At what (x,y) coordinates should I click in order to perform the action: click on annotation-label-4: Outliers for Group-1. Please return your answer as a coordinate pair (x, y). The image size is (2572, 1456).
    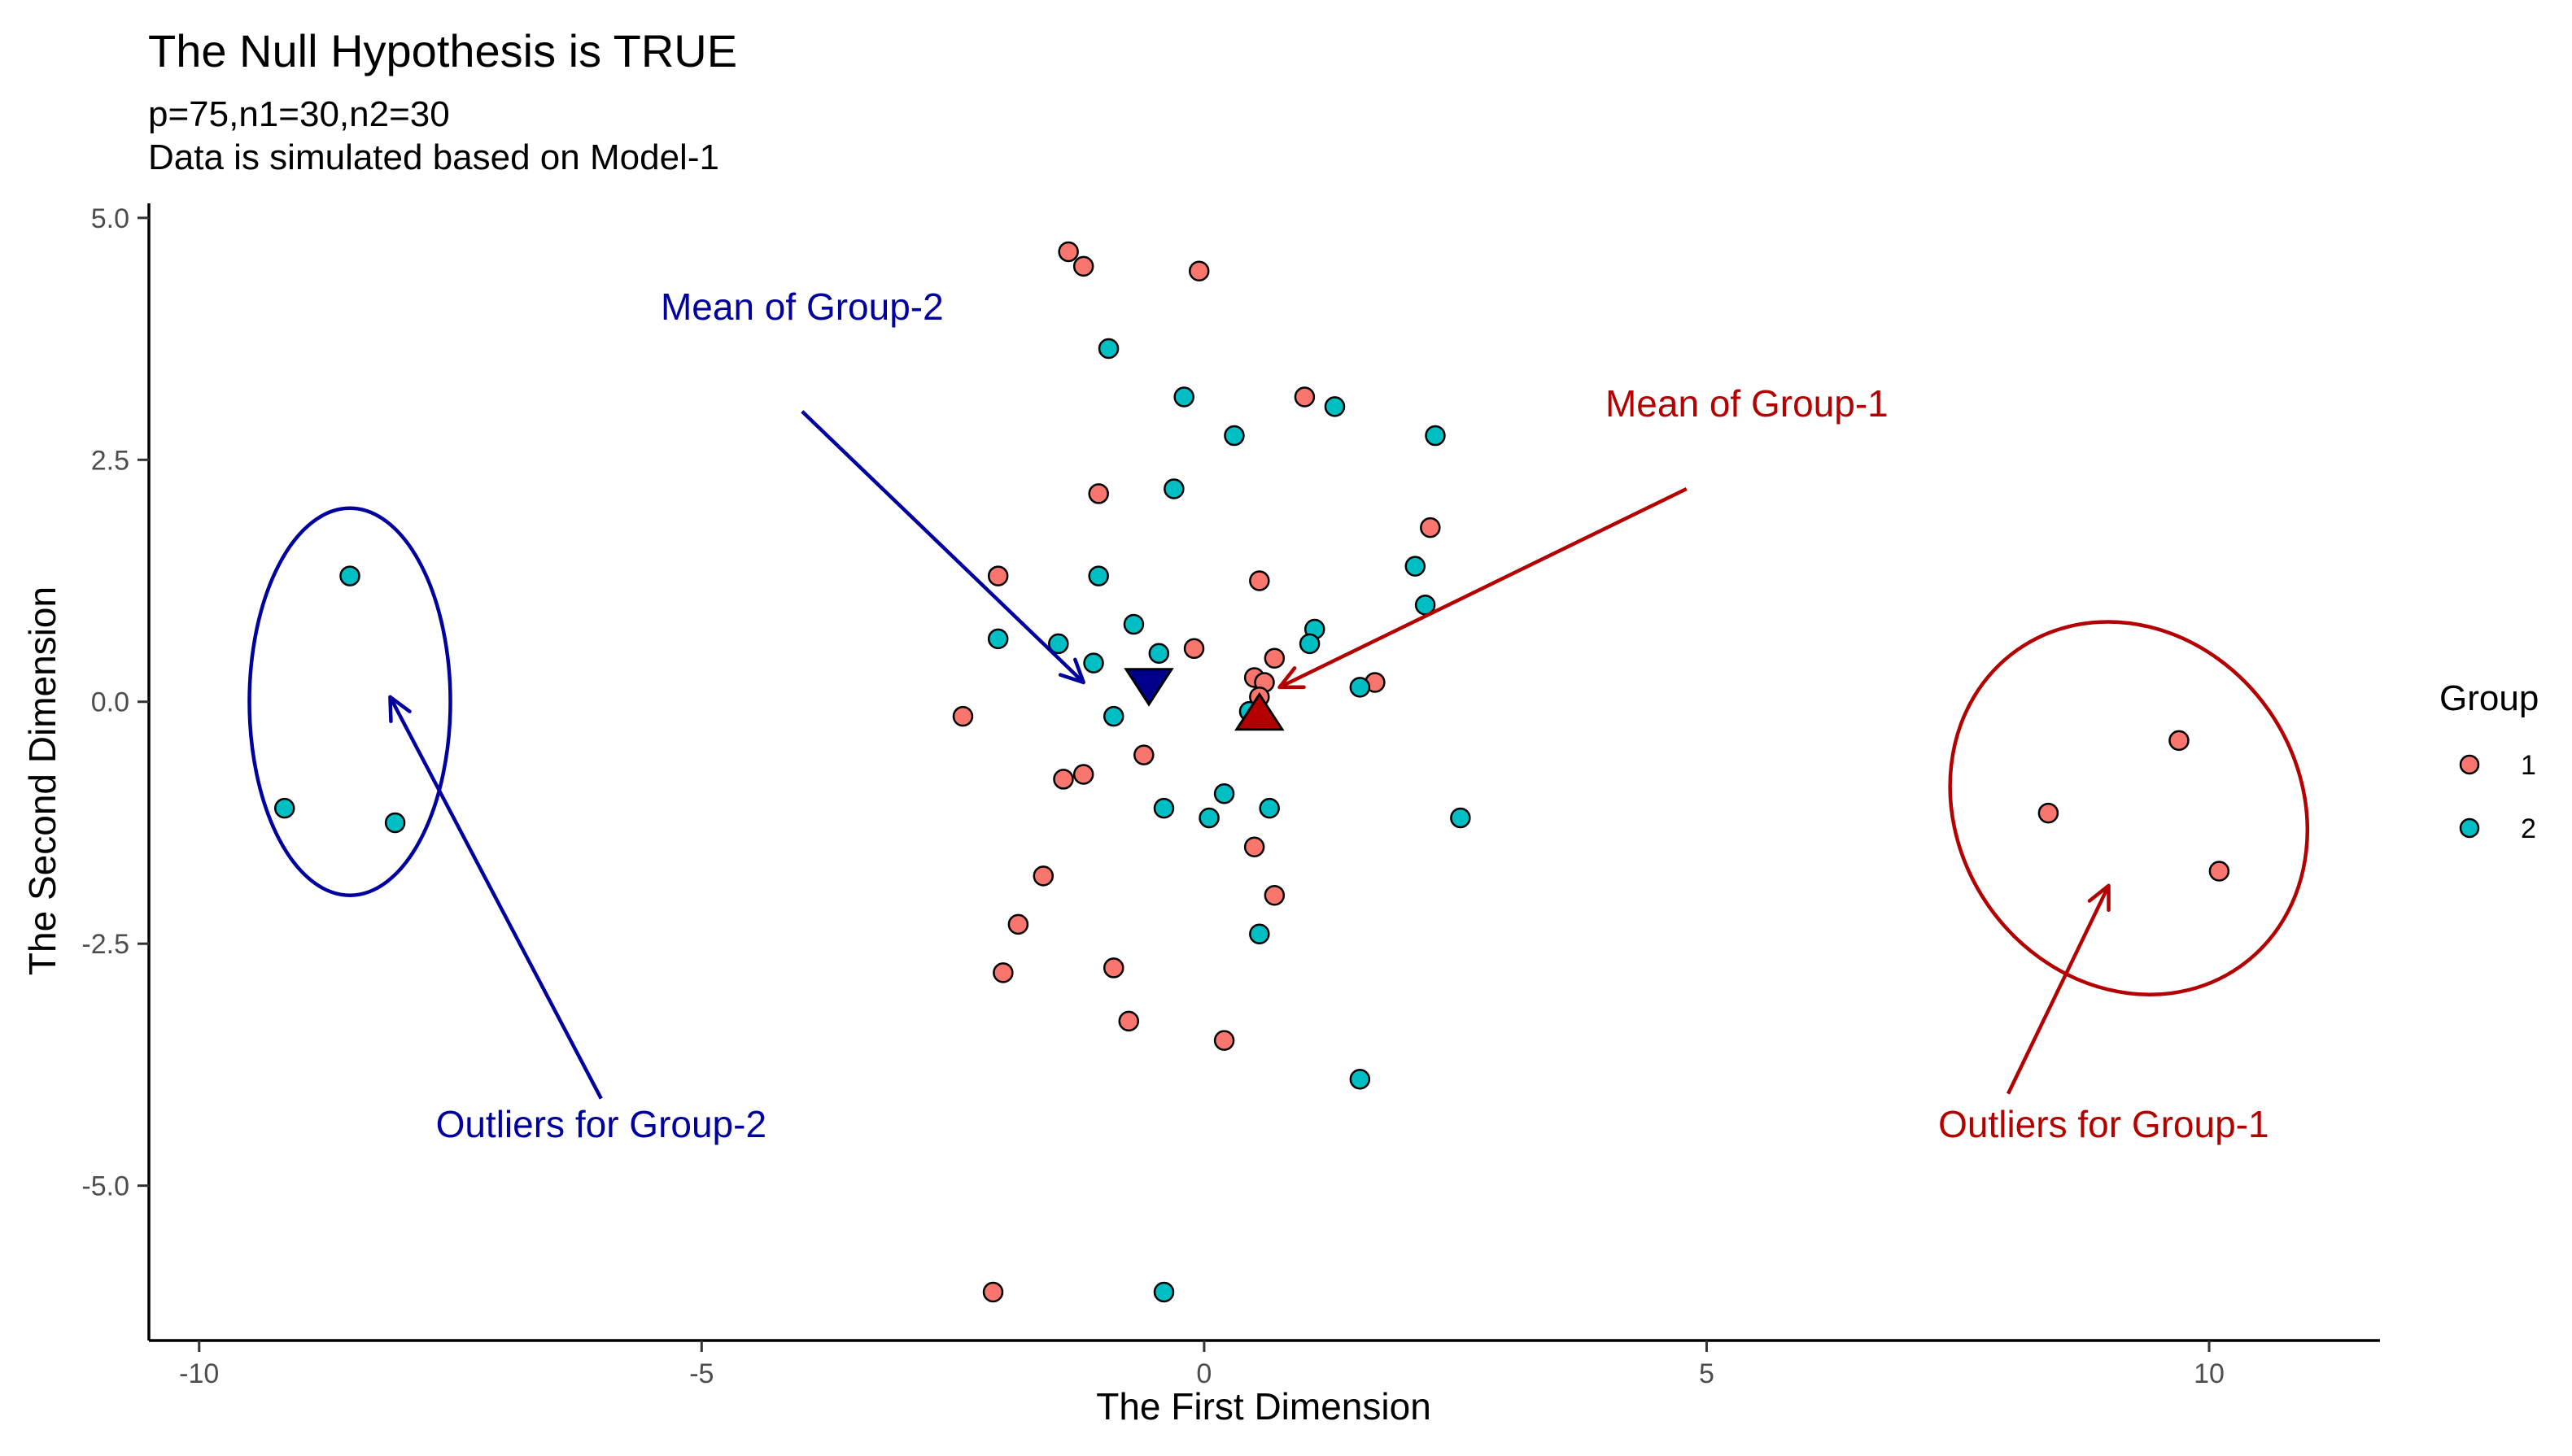
    Looking at the image, I should click on (2103, 1124).